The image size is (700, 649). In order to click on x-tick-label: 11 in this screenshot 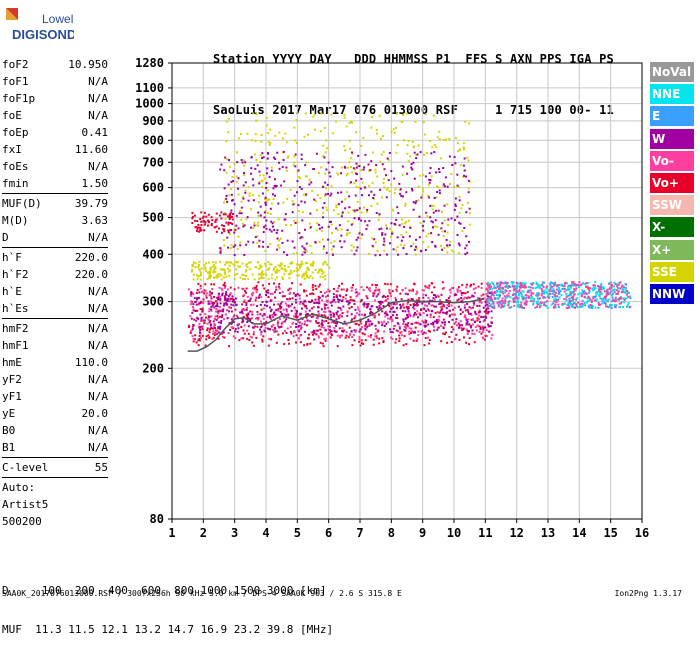, I will do `click(485, 533)`.